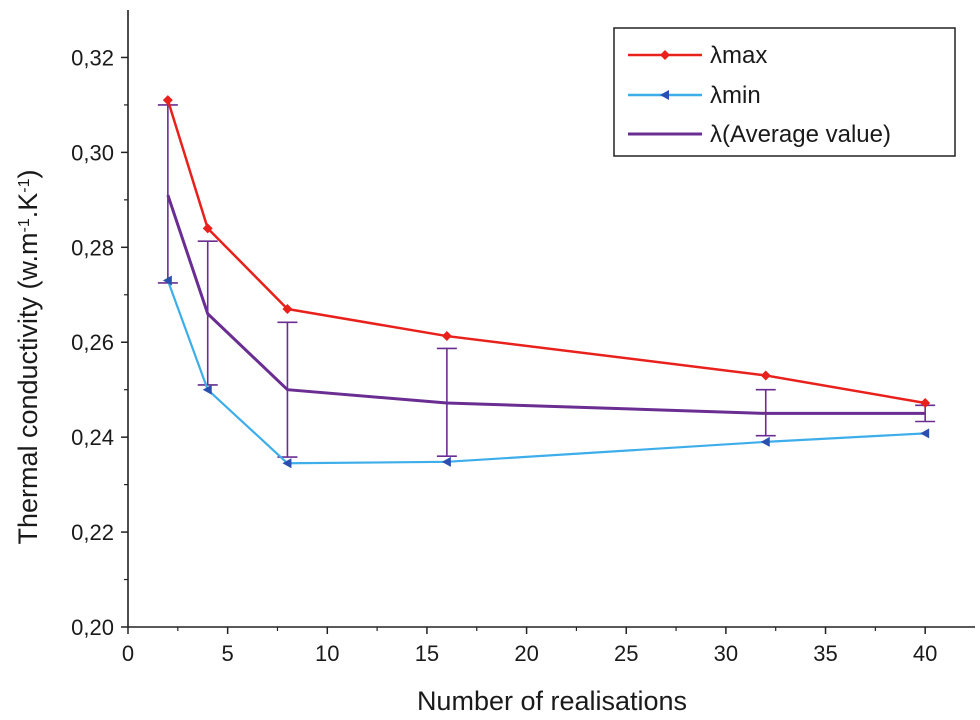 The width and height of the screenshot is (980, 720). I want to click on legend-entry-max: λmax, so click(697, 55).